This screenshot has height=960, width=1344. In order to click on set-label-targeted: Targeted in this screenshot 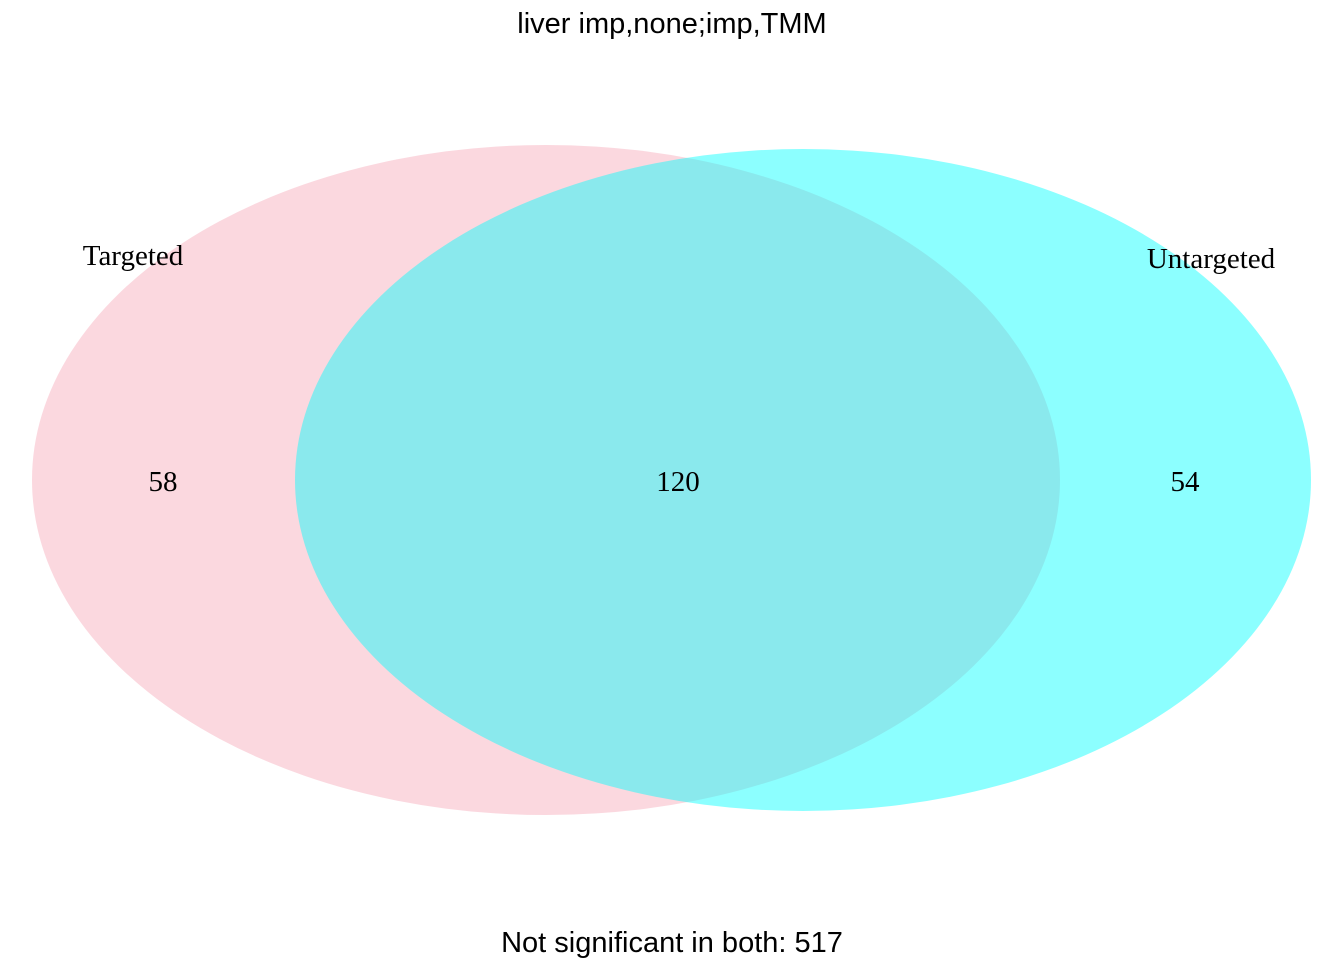, I will do `click(133, 256)`.